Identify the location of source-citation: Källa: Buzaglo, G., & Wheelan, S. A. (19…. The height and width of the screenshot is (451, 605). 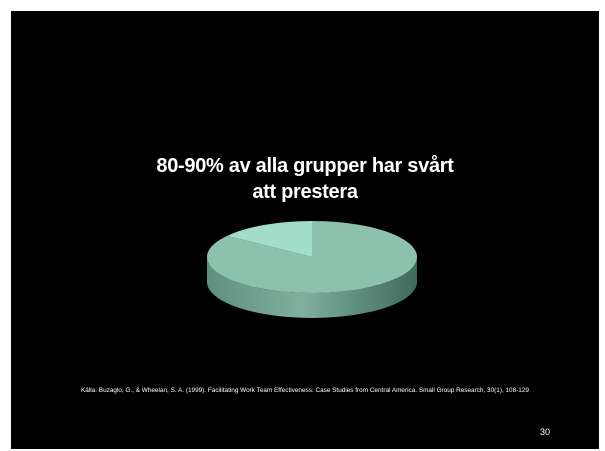
(305, 390).